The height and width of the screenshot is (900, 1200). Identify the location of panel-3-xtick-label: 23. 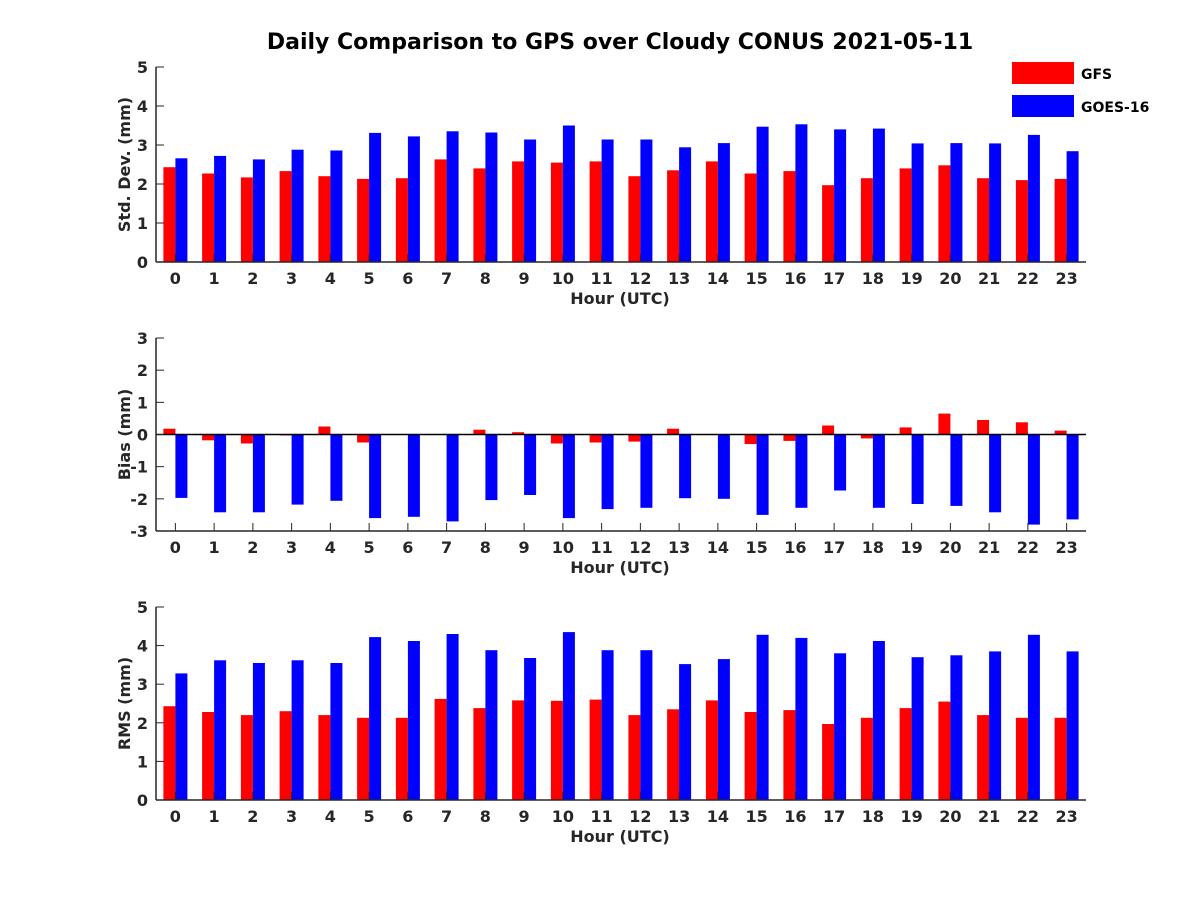
(1066, 816).